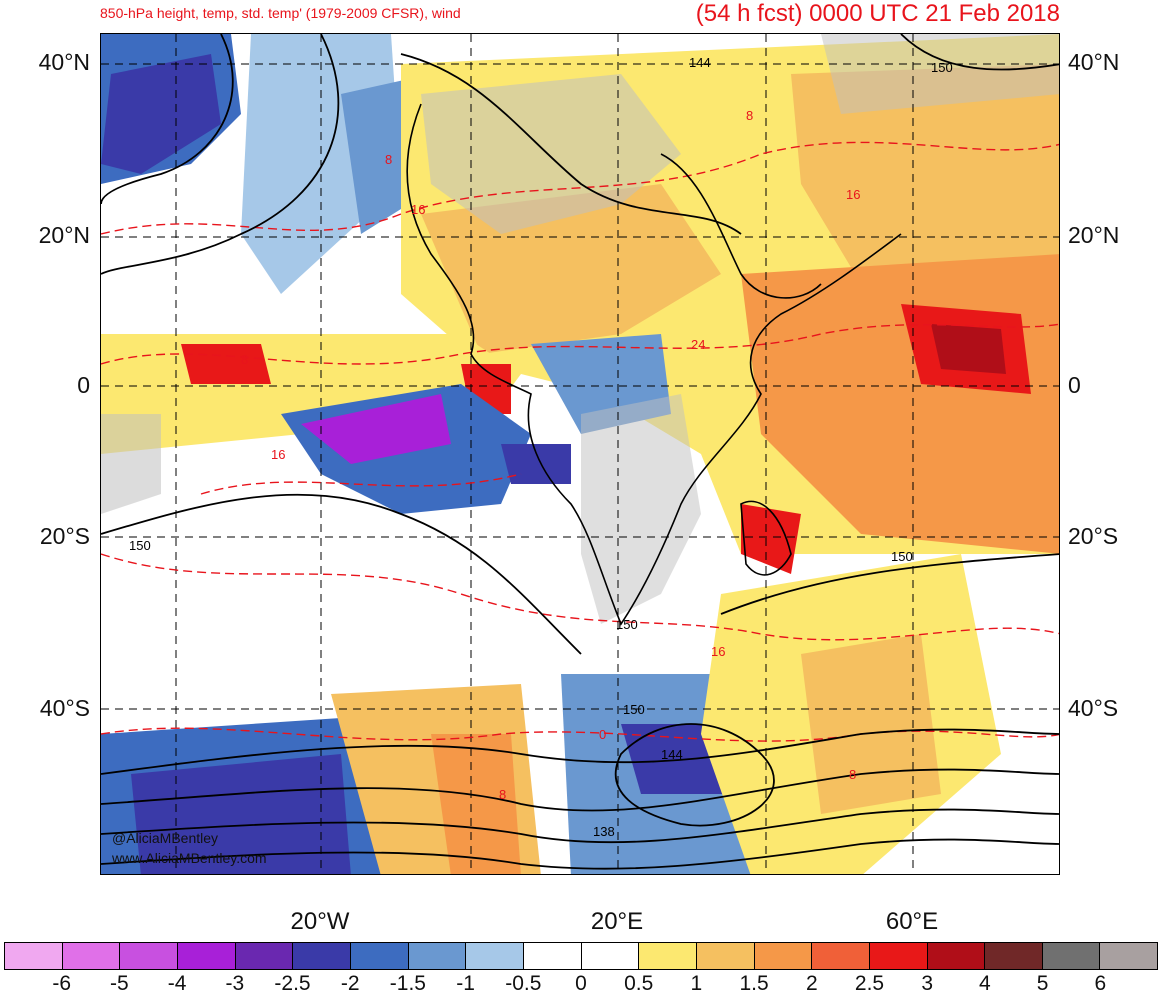 This screenshot has width=1160, height=999. Describe the element at coordinates (1094, 62) in the screenshot. I see `lat-label-40n-right: 40°N` at that location.